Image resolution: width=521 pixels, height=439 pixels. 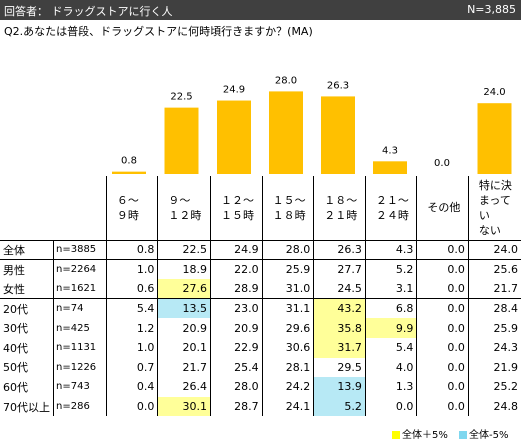 I want to click on column-header-6: ２１～ ２４時, so click(x=390, y=208).